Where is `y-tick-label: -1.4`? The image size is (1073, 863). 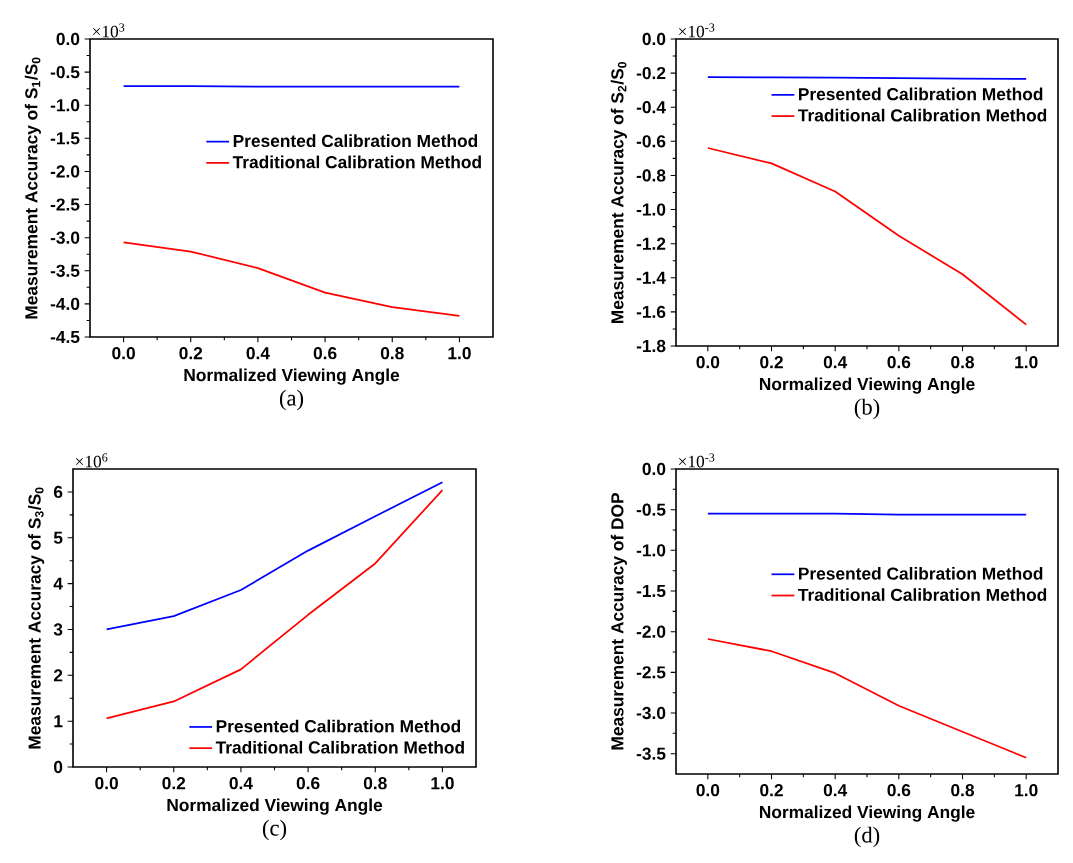
y-tick-label: -1.4 is located at coordinates (651, 277).